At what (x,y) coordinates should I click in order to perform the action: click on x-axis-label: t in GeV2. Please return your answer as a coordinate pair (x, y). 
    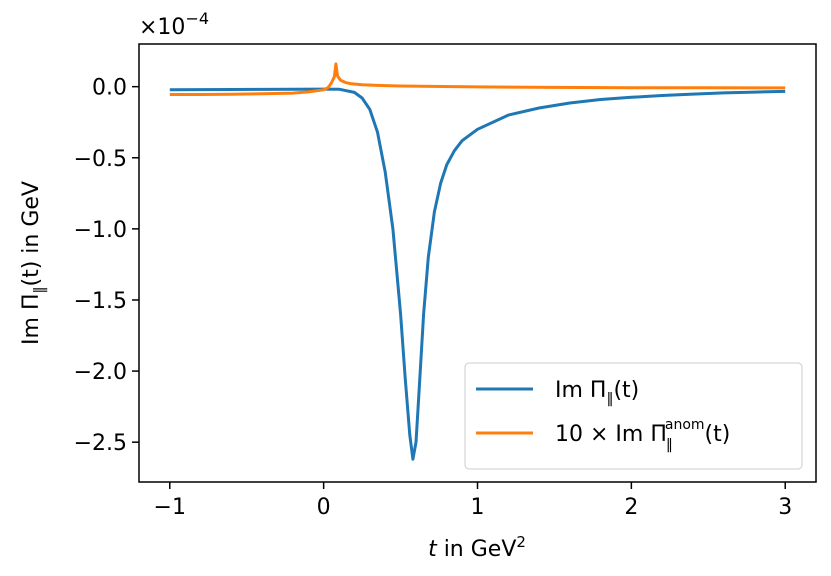
    Looking at the image, I should click on (477, 547).